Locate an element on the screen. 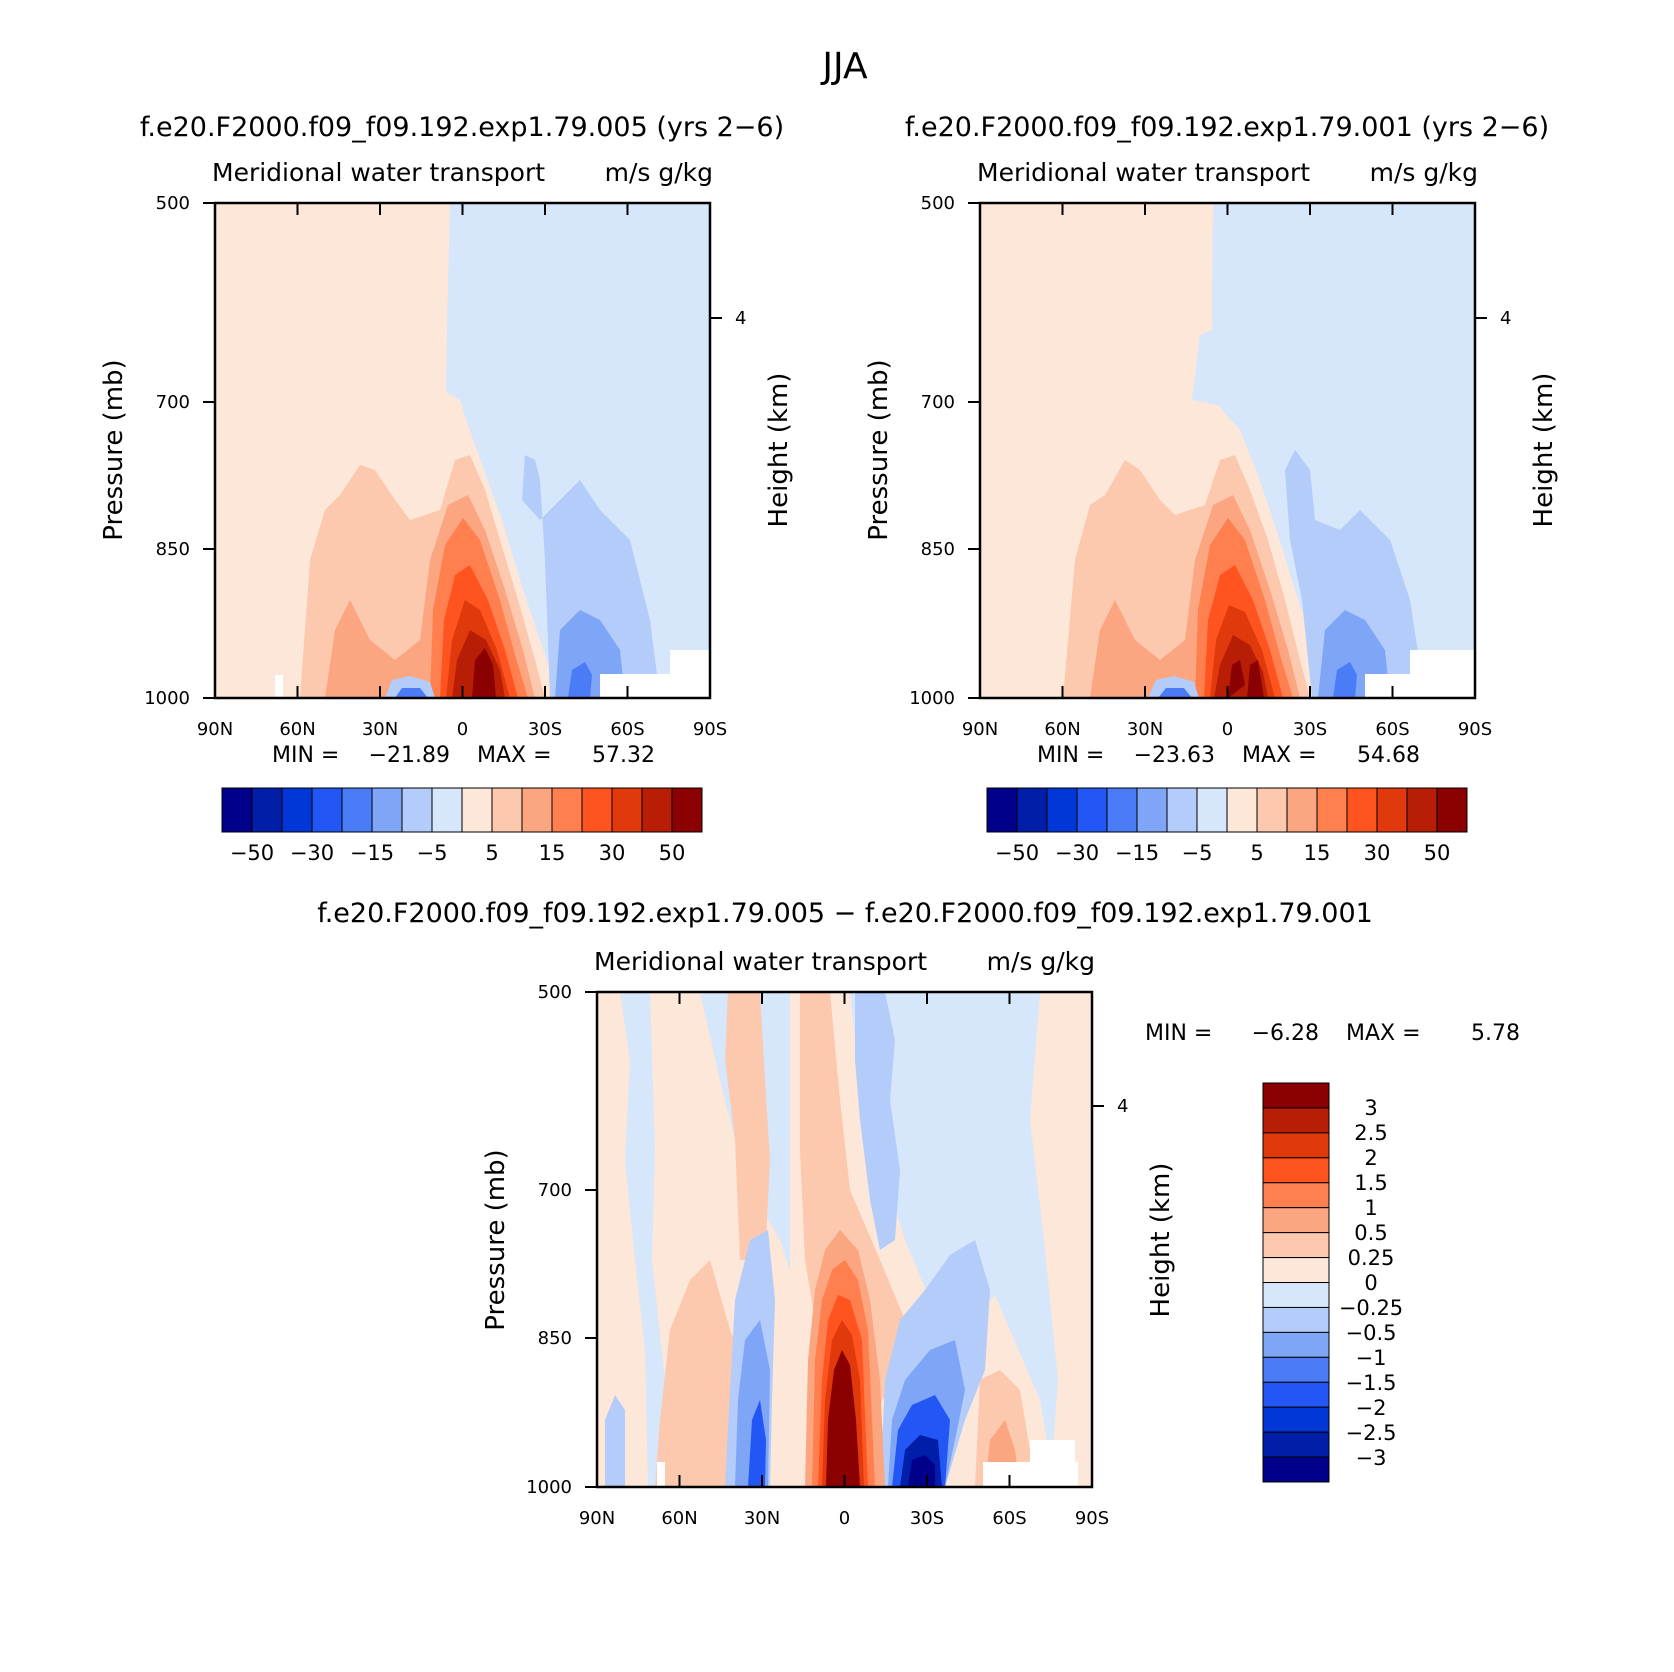 The height and width of the screenshot is (1672, 1674). colorbar-label: −0.25 is located at coordinates (1371, 1308).